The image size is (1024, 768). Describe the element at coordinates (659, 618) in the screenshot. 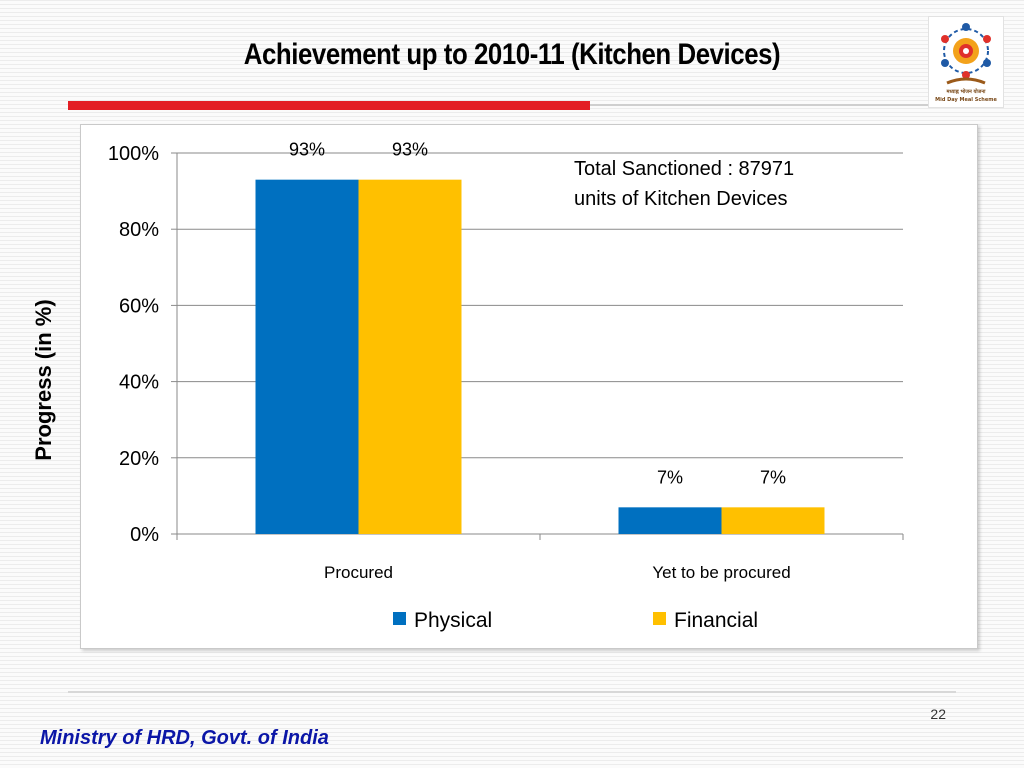

I see `legend-swatch-financial` at that location.